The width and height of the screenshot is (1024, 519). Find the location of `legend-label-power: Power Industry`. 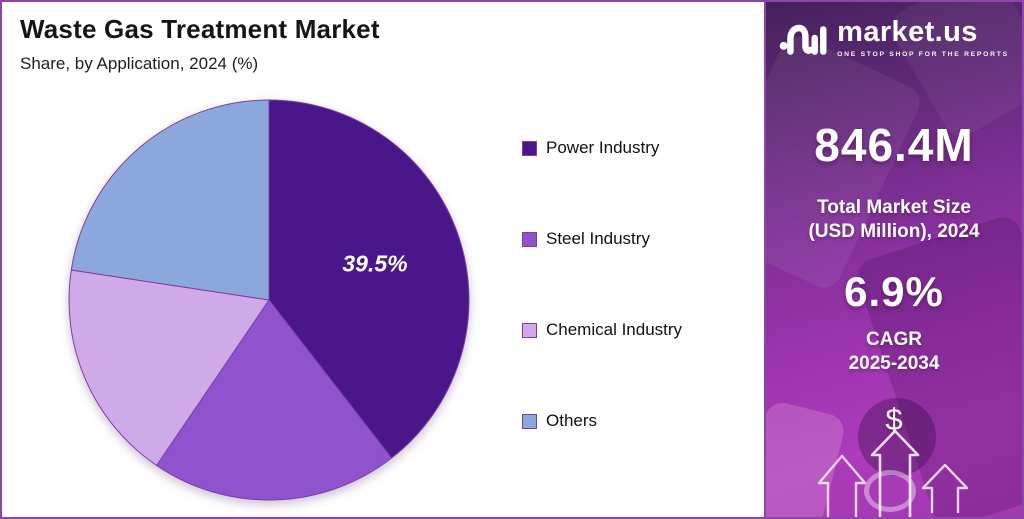

legend-label-power: Power Industry is located at coordinates (603, 147).